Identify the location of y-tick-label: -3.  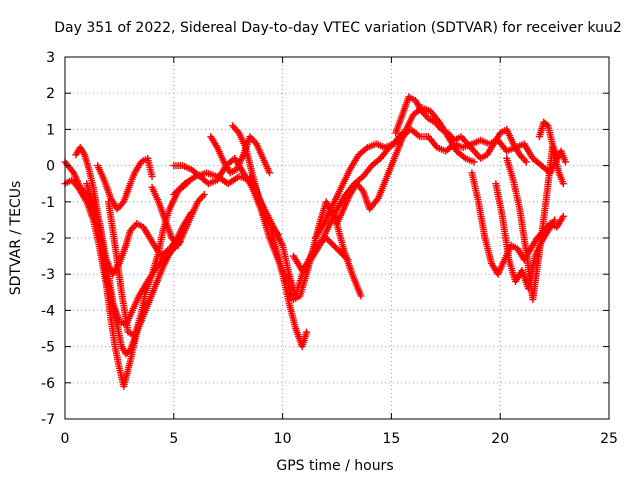
(48, 275).